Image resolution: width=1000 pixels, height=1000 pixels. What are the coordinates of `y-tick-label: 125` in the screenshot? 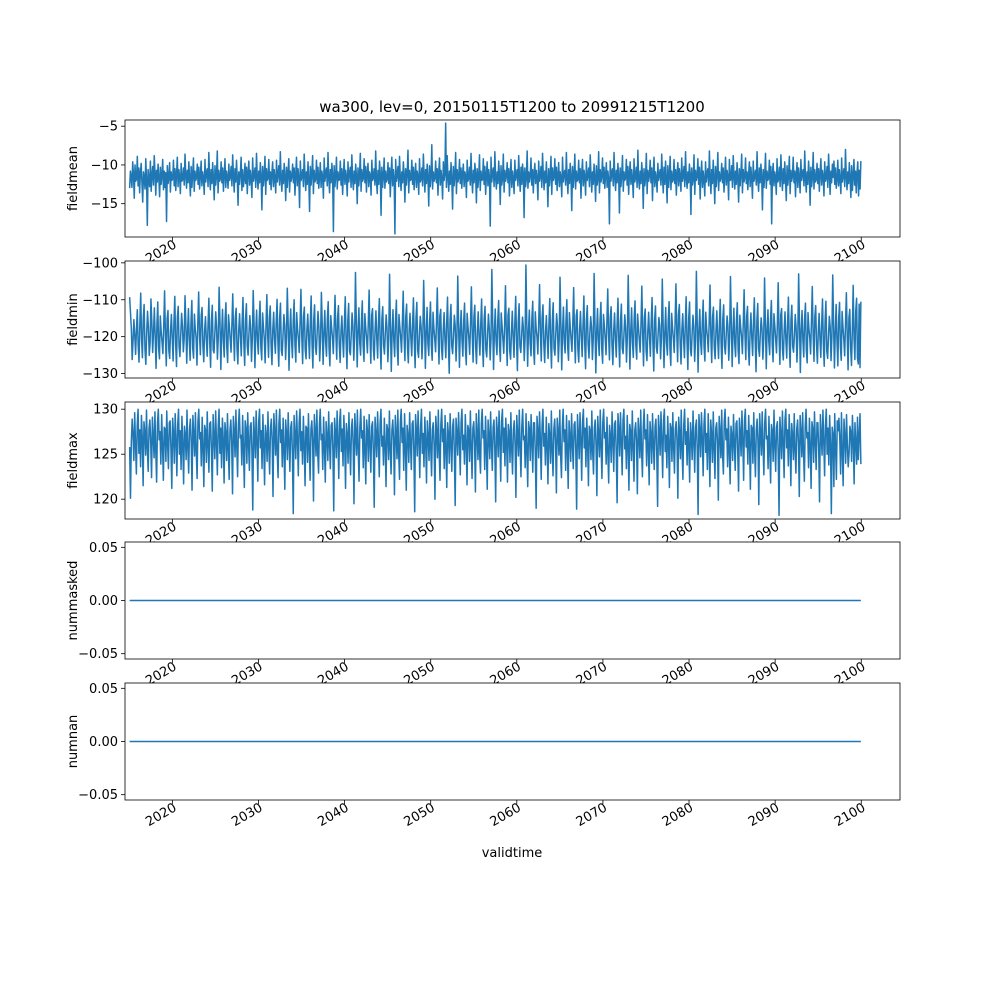 It's located at (105, 455).